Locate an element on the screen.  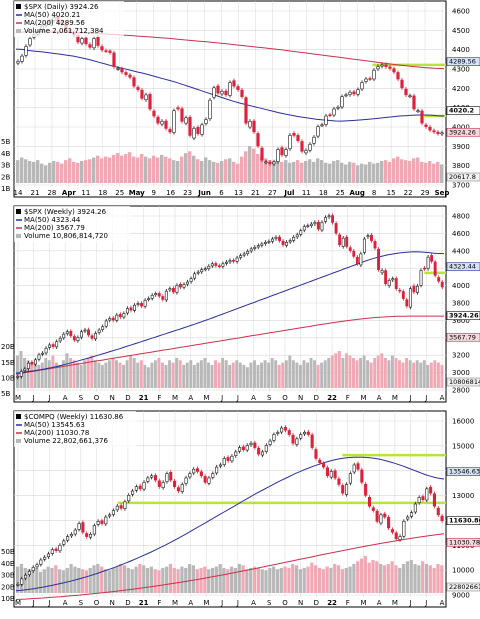
legend-backdrop is located at coordinates (69, 19).